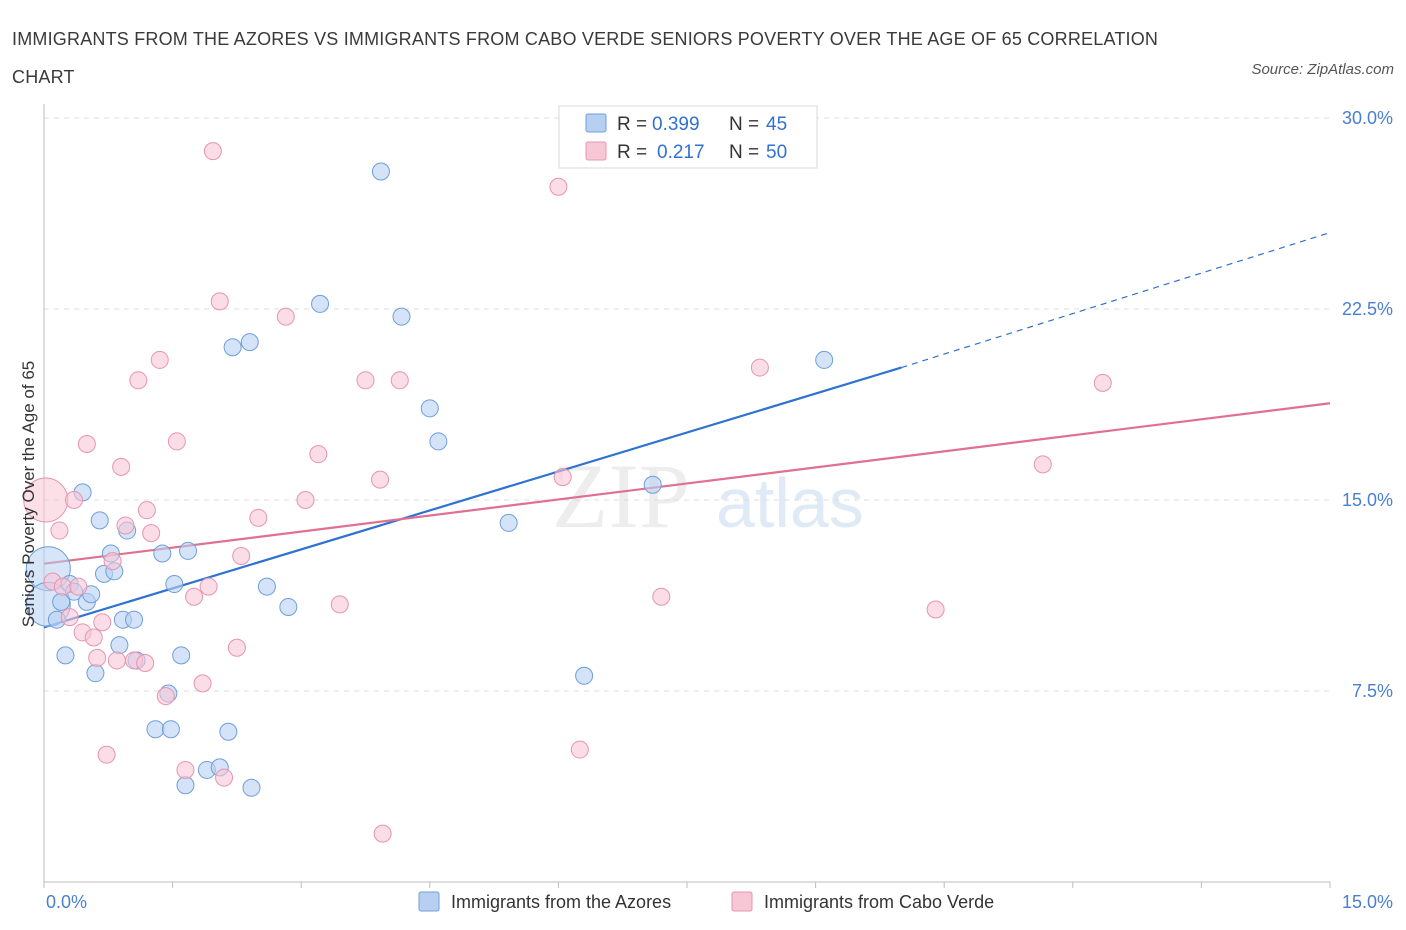  I want to click on stats-swatch-cabo, so click(596, 151).